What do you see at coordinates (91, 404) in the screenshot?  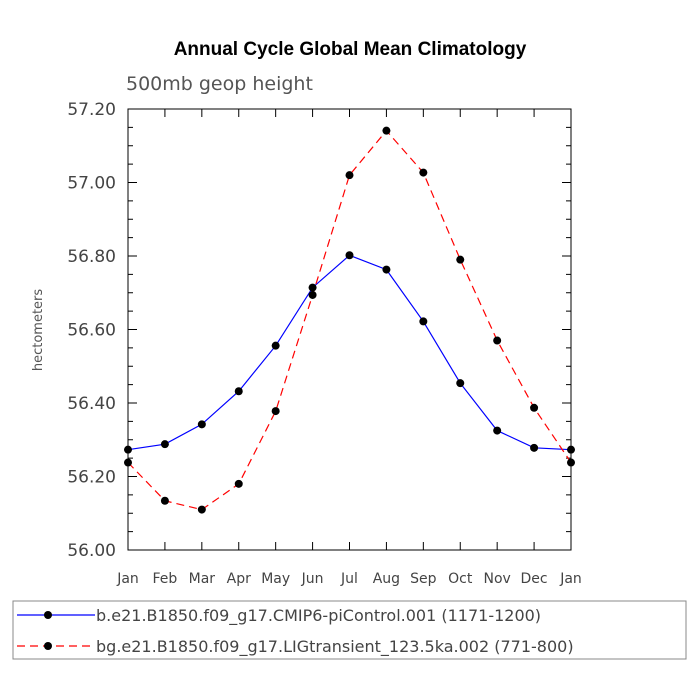 I see `y-tick-label: 56.40` at bounding box center [91, 404].